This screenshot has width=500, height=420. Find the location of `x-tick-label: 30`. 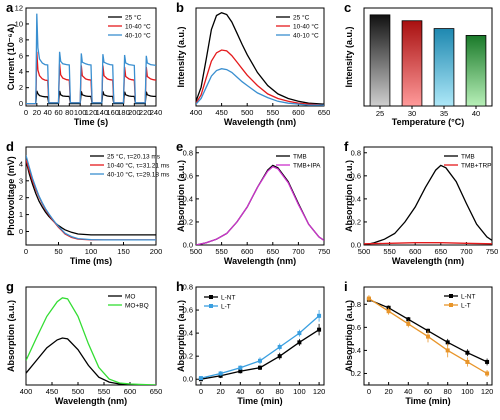

x-tick-label: 30 is located at coordinates (412, 113).